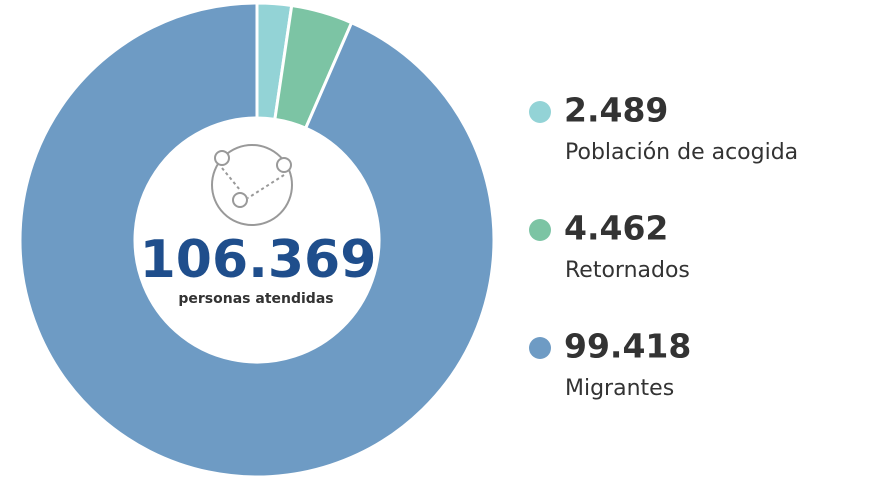 The height and width of the screenshot is (481, 875). What do you see at coordinates (681, 152) in the screenshot?
I see `legend-label: Población de acogida` at bounding box center [681, 152].